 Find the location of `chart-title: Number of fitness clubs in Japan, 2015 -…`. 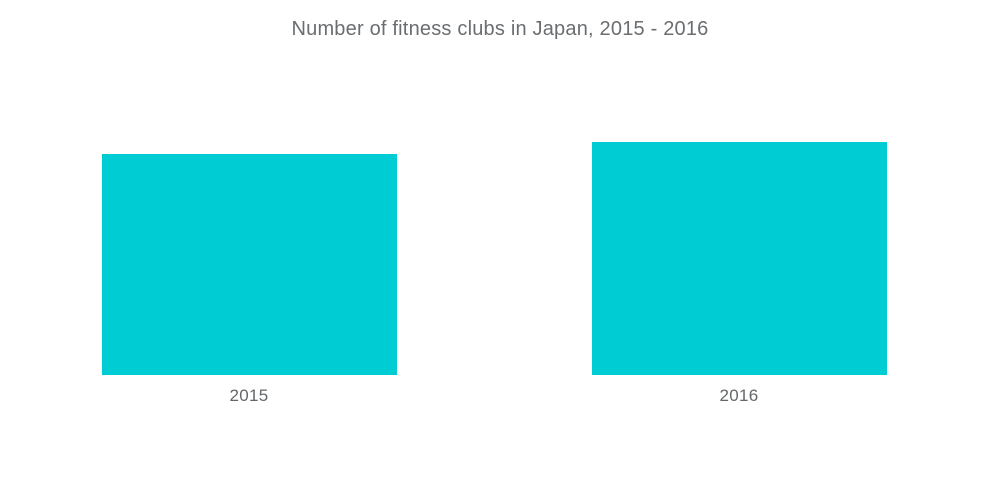

chart-title: Number of fitness clubs in Japan, 2015 -… is located at coordinates (500, 29).